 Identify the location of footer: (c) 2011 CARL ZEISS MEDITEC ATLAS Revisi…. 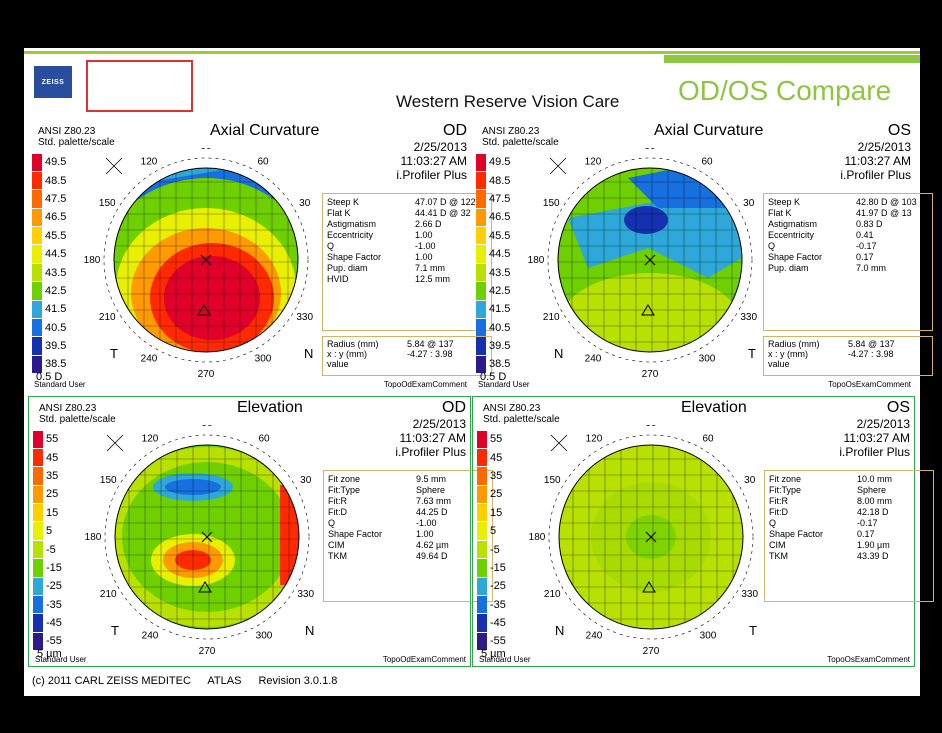
(191, 681).